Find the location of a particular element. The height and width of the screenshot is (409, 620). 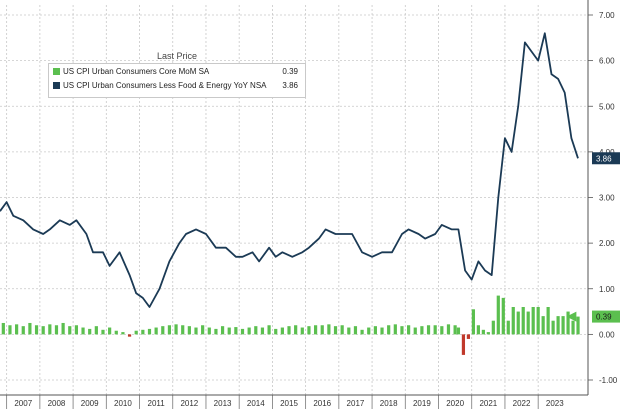

legend-last-yoy: 3.86 is located at coordinates (290, 85).